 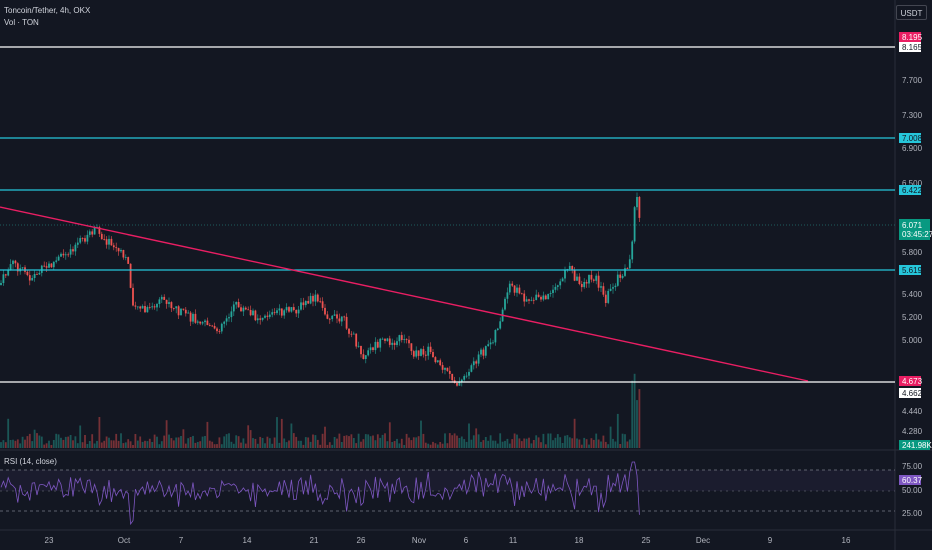 I want to click on rsi-line, so click(x=320, y=493).